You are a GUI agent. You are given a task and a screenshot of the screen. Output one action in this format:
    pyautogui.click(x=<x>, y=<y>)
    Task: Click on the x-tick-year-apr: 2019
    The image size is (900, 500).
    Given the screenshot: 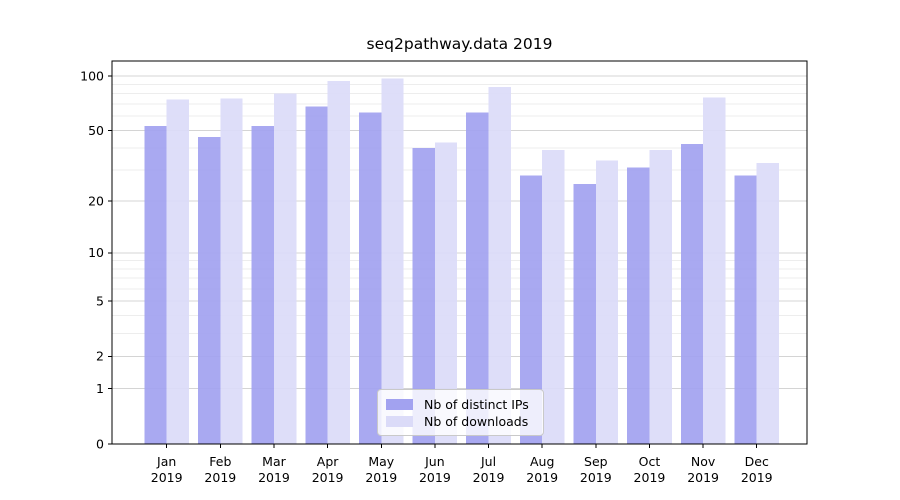 What is the action you would take?
    pyautogui.click(x=328, y=477)
    